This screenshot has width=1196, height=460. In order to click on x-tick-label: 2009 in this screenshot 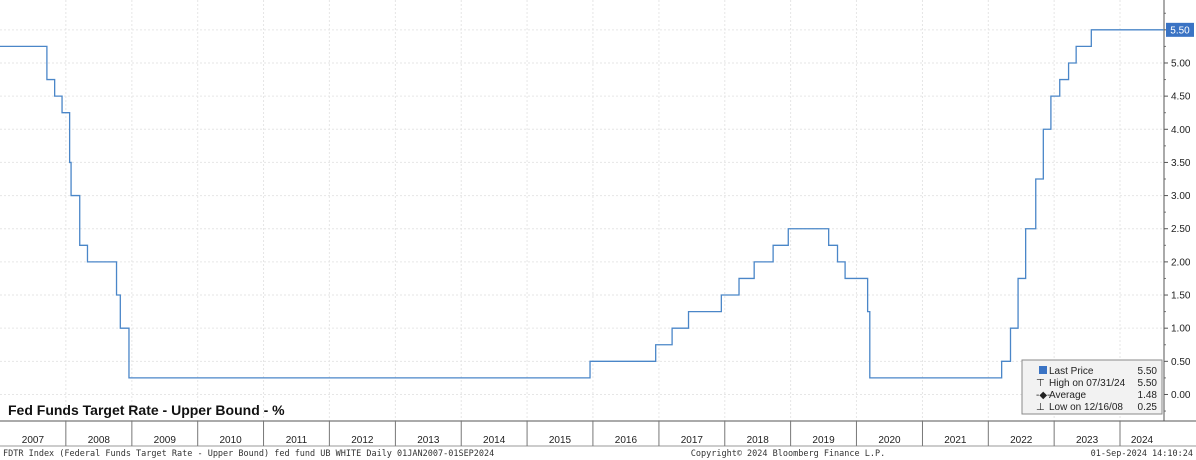, I will do `click(165, 440)`.